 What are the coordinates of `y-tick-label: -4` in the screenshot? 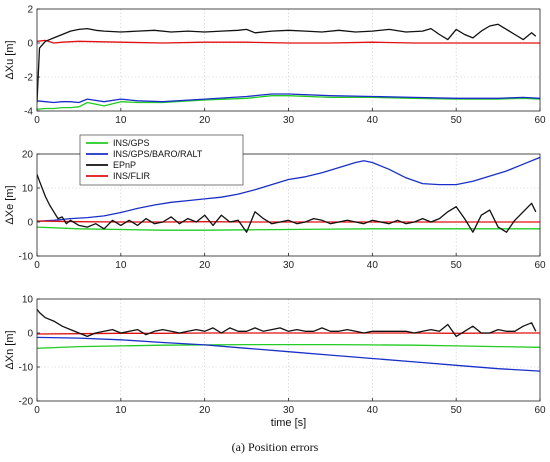 It's located at (28, 112).